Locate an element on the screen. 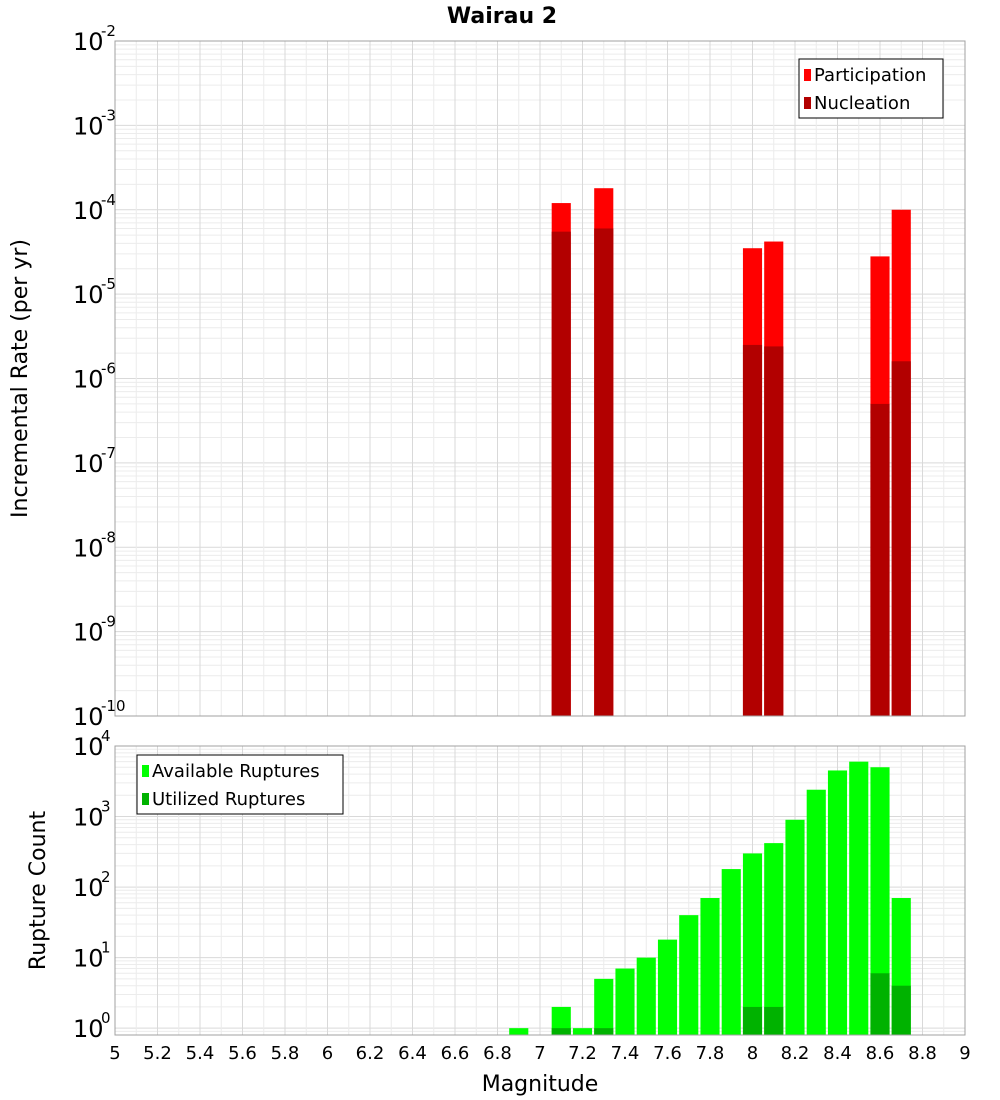  x-tick-label: 8.2 is located at coordinates (795, 1053).